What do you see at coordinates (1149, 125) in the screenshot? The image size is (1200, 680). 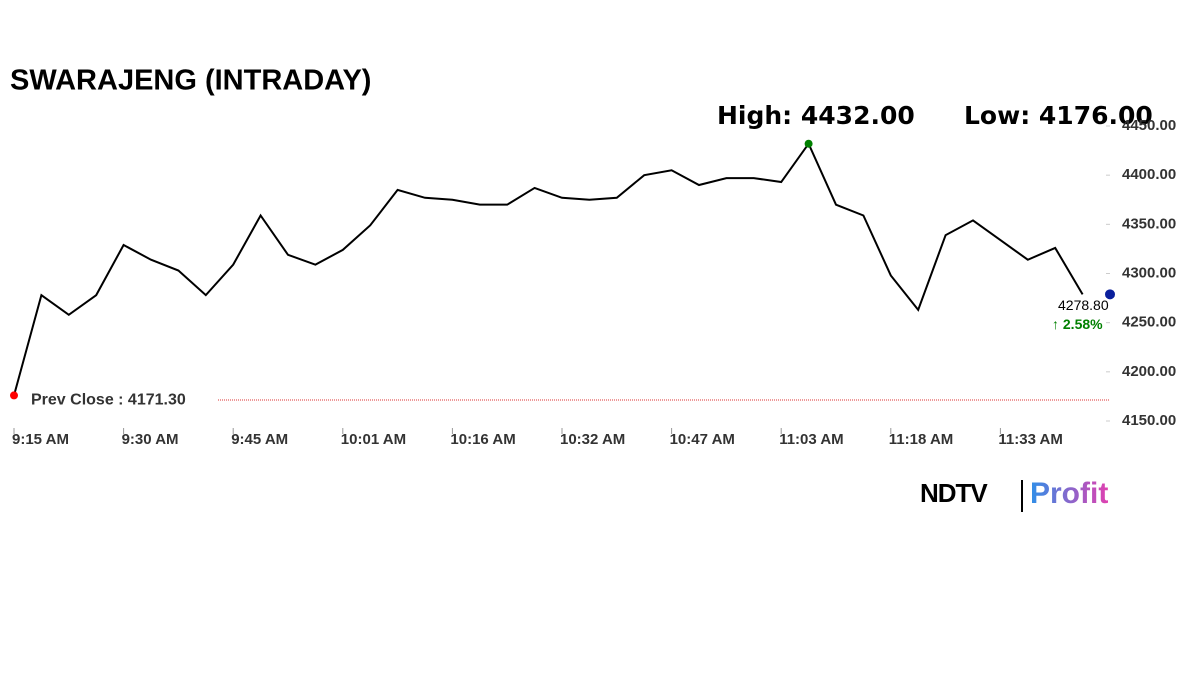 I see `y-tick-label: 4450.00` at bounding box center [1149, 125].